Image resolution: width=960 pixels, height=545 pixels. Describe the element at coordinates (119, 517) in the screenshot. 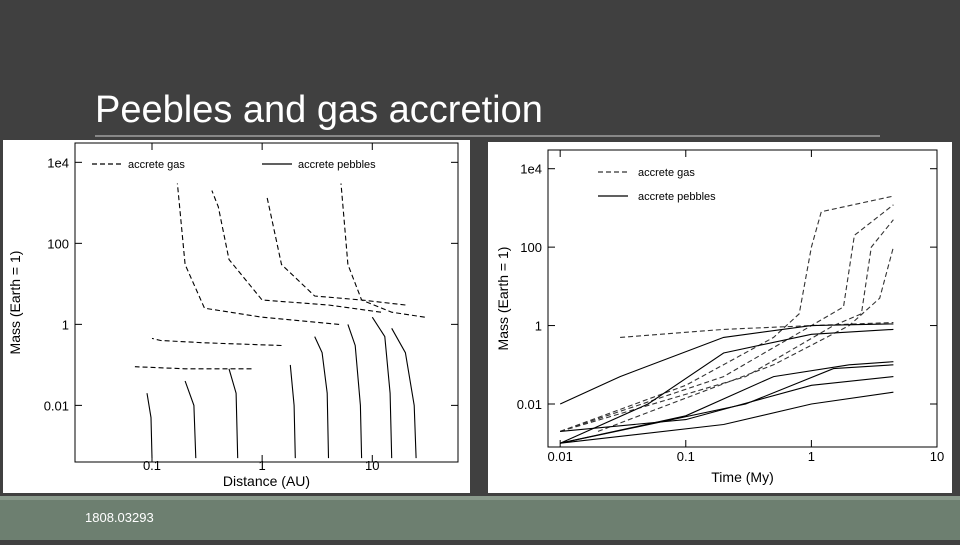

I see `footer-text: 1808.03293` at that location.